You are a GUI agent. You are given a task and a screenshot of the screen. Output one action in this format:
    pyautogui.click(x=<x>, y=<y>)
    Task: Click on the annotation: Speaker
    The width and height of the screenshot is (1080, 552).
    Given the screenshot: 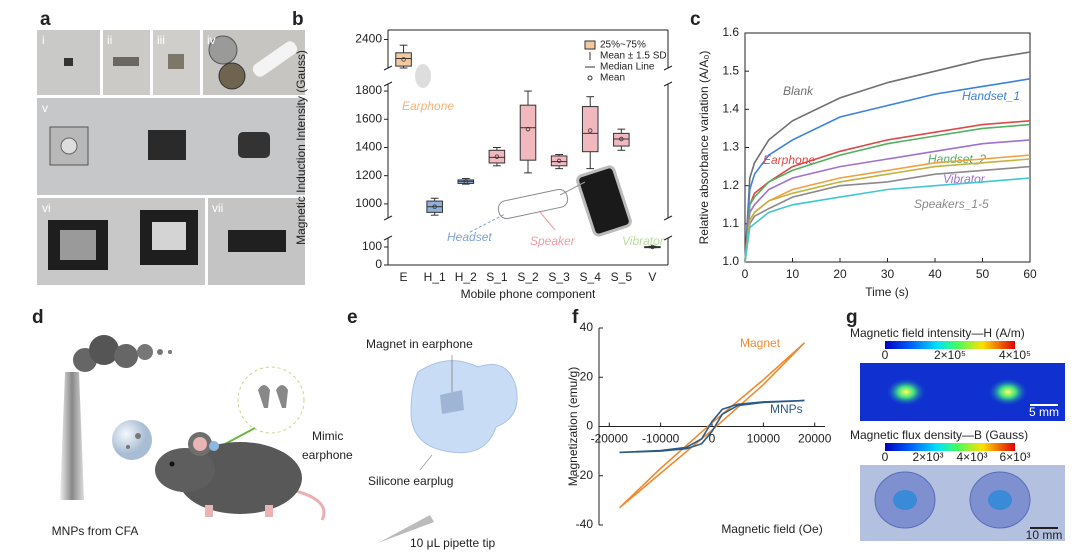 What is the action you would take?
    pyautogui.click(x=553, y=241)
    